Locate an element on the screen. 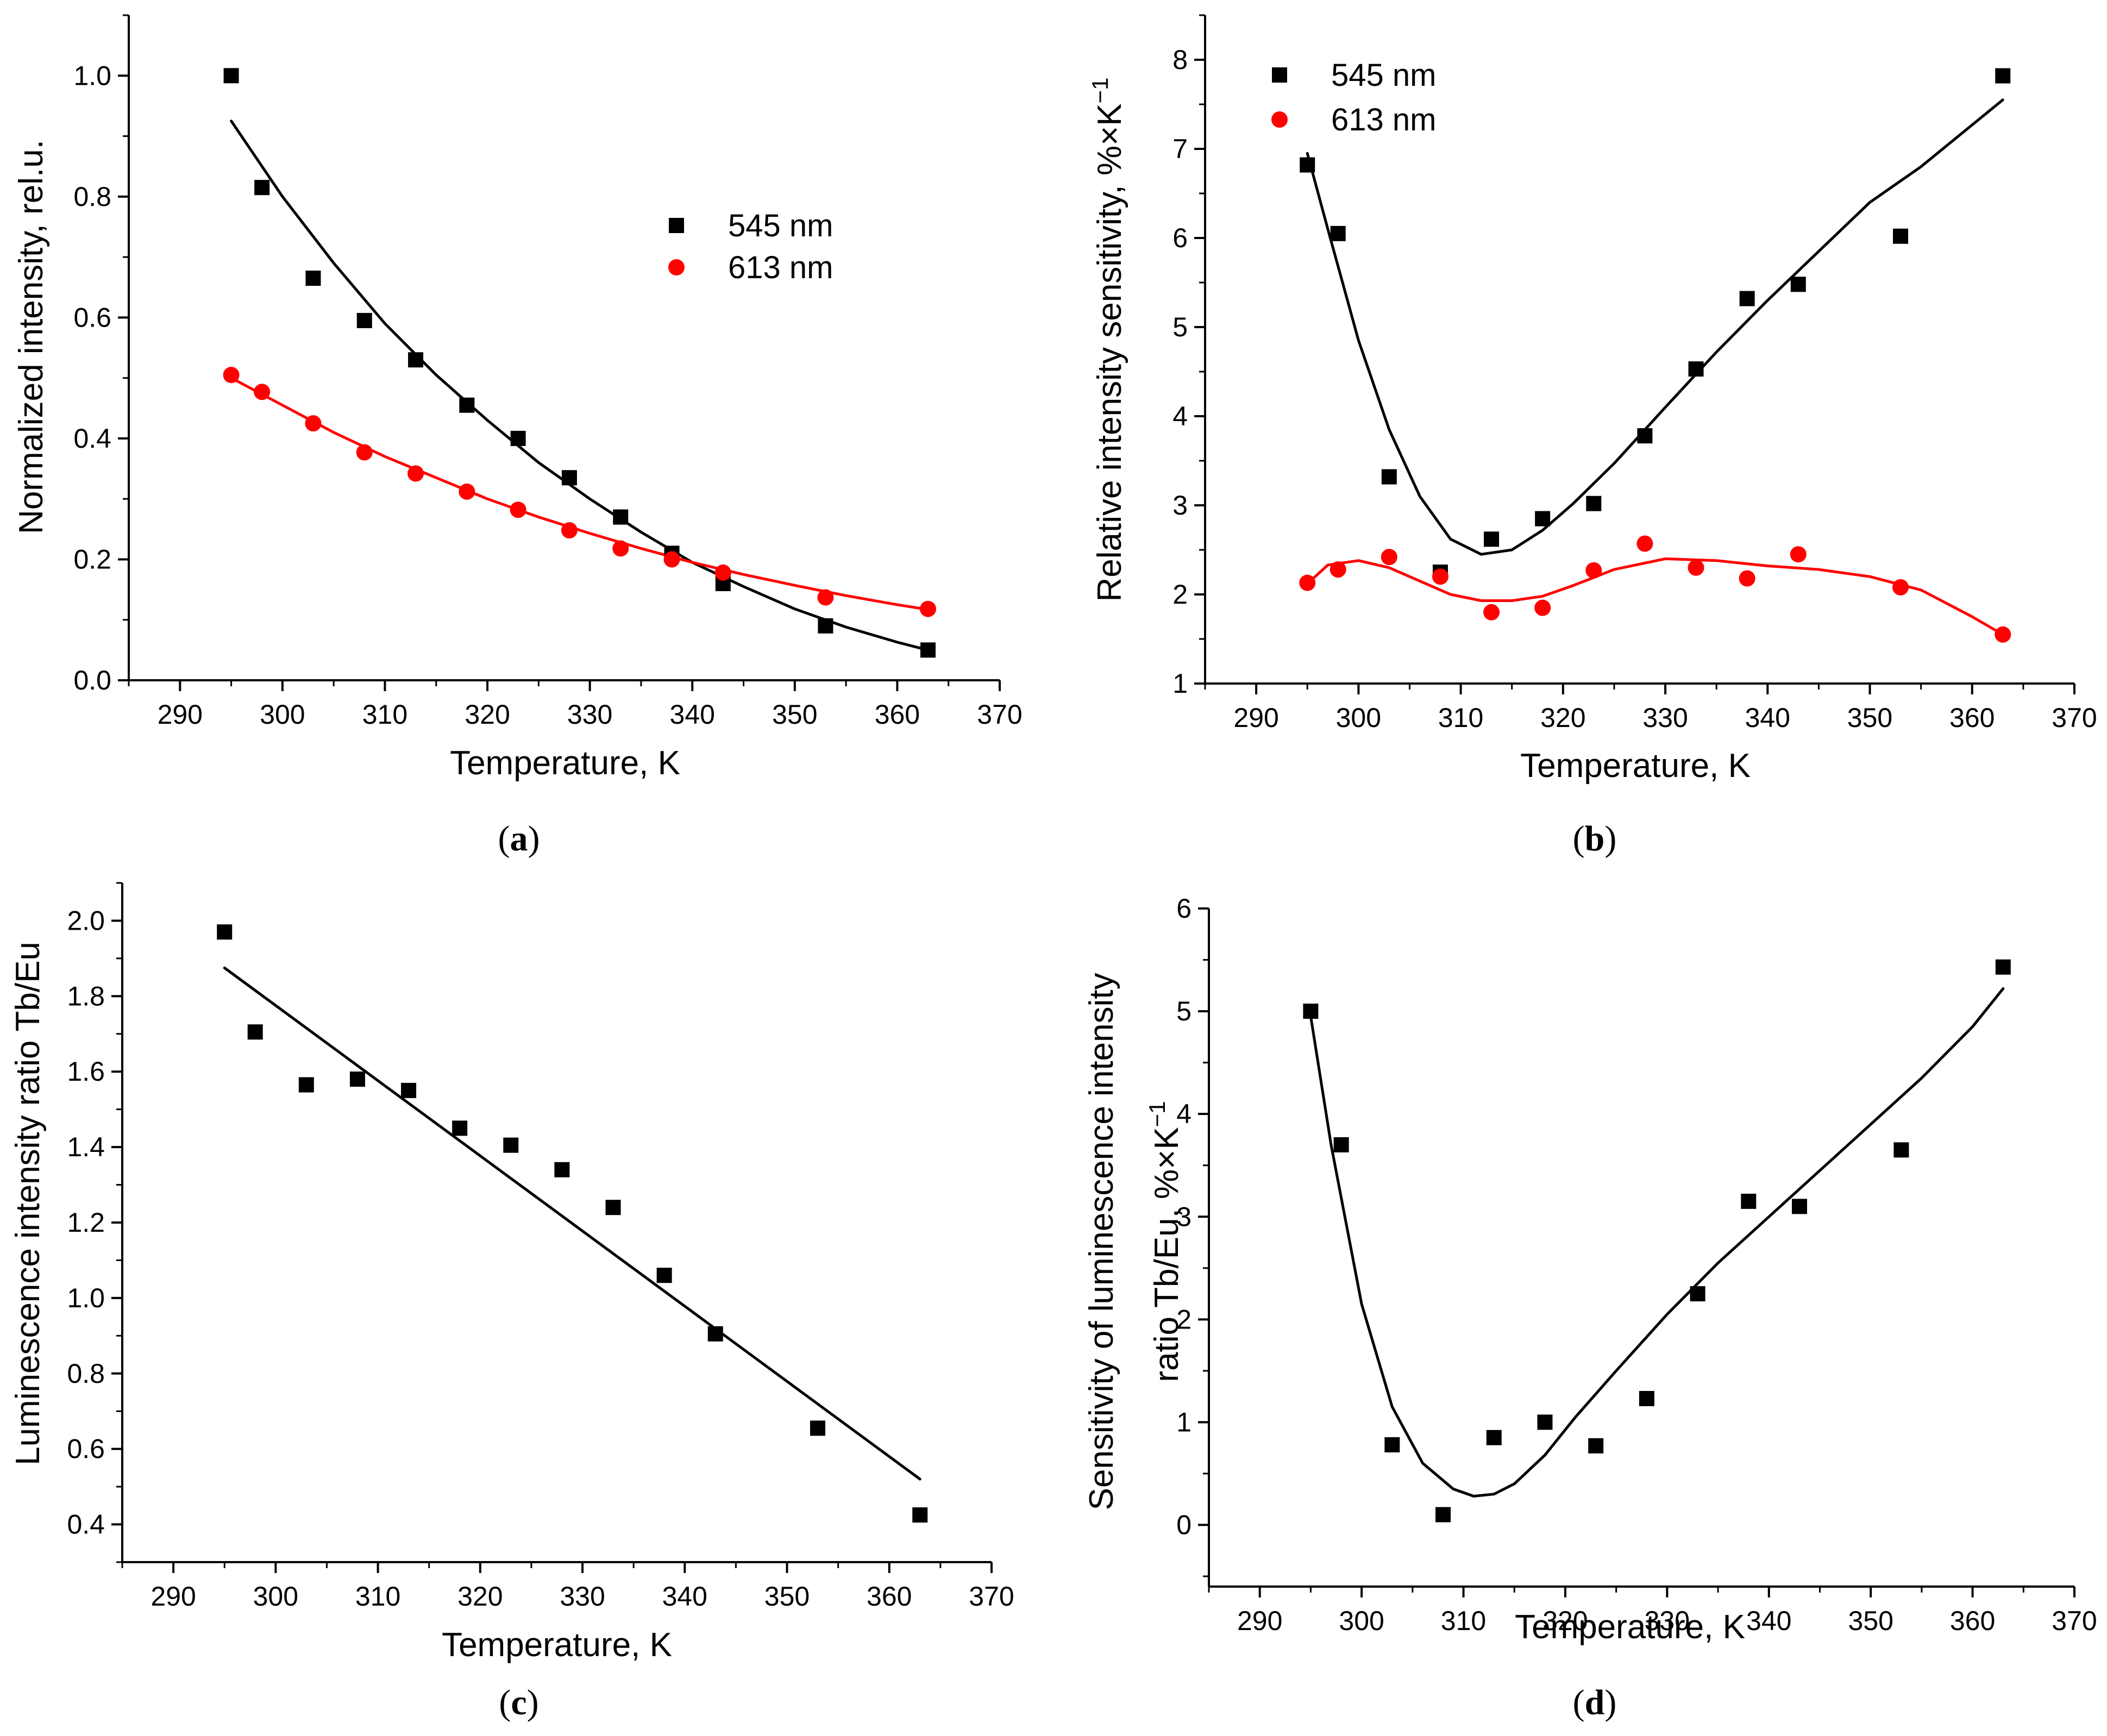  panel-b-y-tick-label: 3 is located at coordinates (1180, 505).